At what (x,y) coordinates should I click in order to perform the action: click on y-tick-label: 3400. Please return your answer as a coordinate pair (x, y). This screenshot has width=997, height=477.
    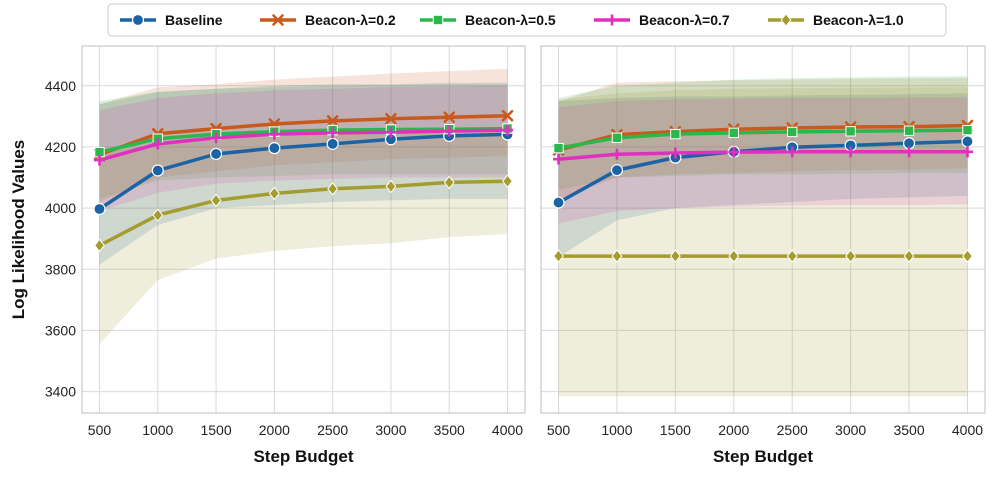
    Looking at the image, I should click on (60, 392).